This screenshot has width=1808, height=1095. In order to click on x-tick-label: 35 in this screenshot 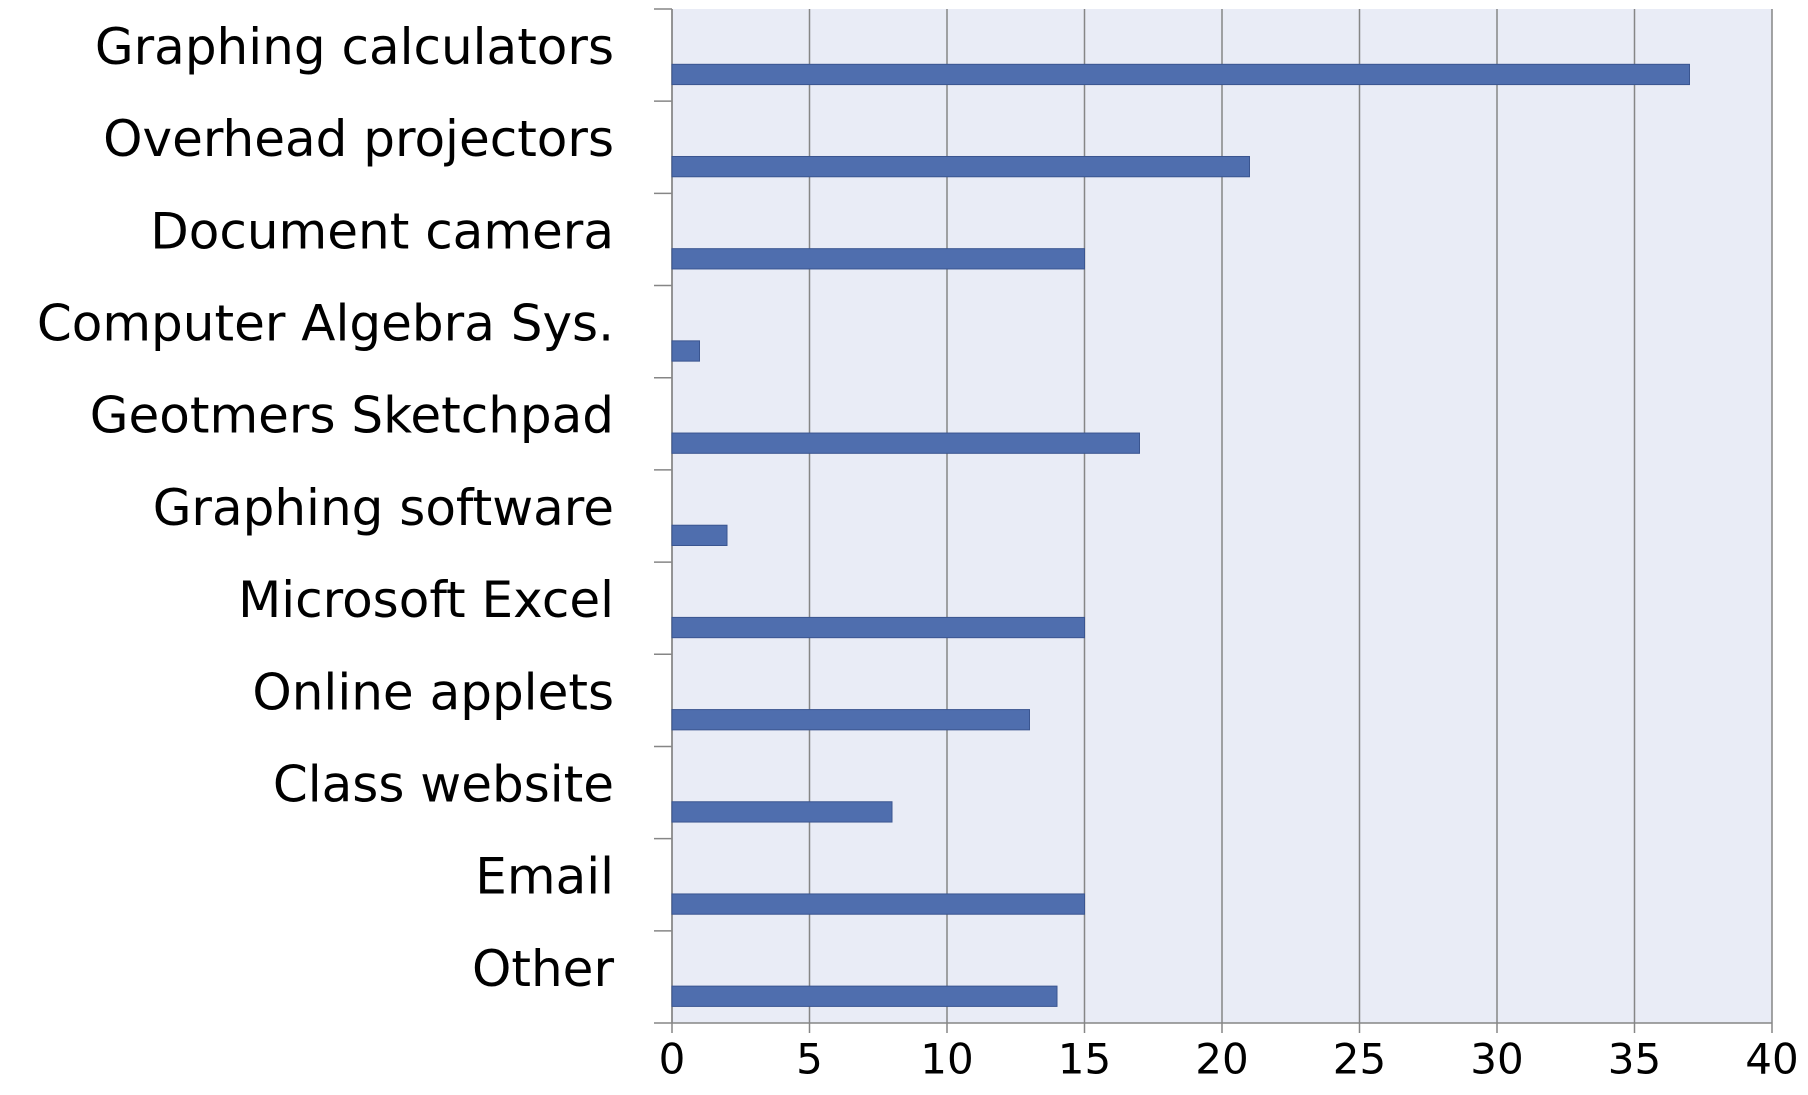, I will do `click(1634, 1059)`.